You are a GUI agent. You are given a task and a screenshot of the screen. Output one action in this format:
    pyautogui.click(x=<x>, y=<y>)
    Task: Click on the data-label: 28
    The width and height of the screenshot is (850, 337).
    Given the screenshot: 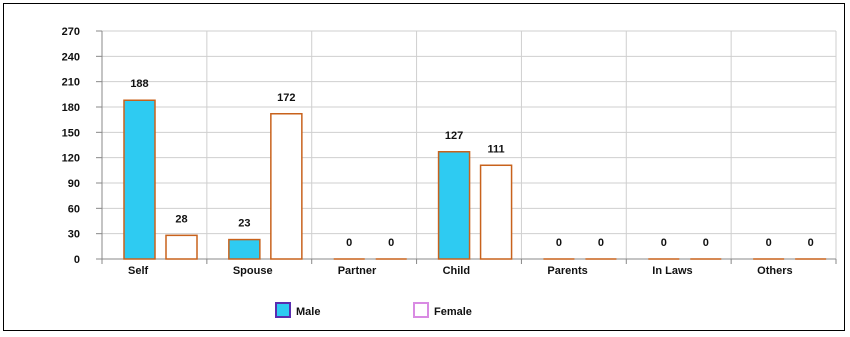 What is the action you would take?
    pyautogui.click(x=181, y=219)
    